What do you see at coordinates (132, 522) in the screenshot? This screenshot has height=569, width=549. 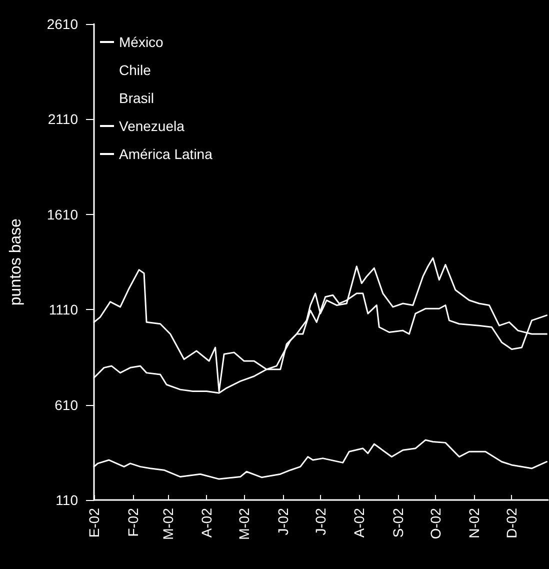 I see `x-tick-label: F-02` at bounding box center [132, 522].